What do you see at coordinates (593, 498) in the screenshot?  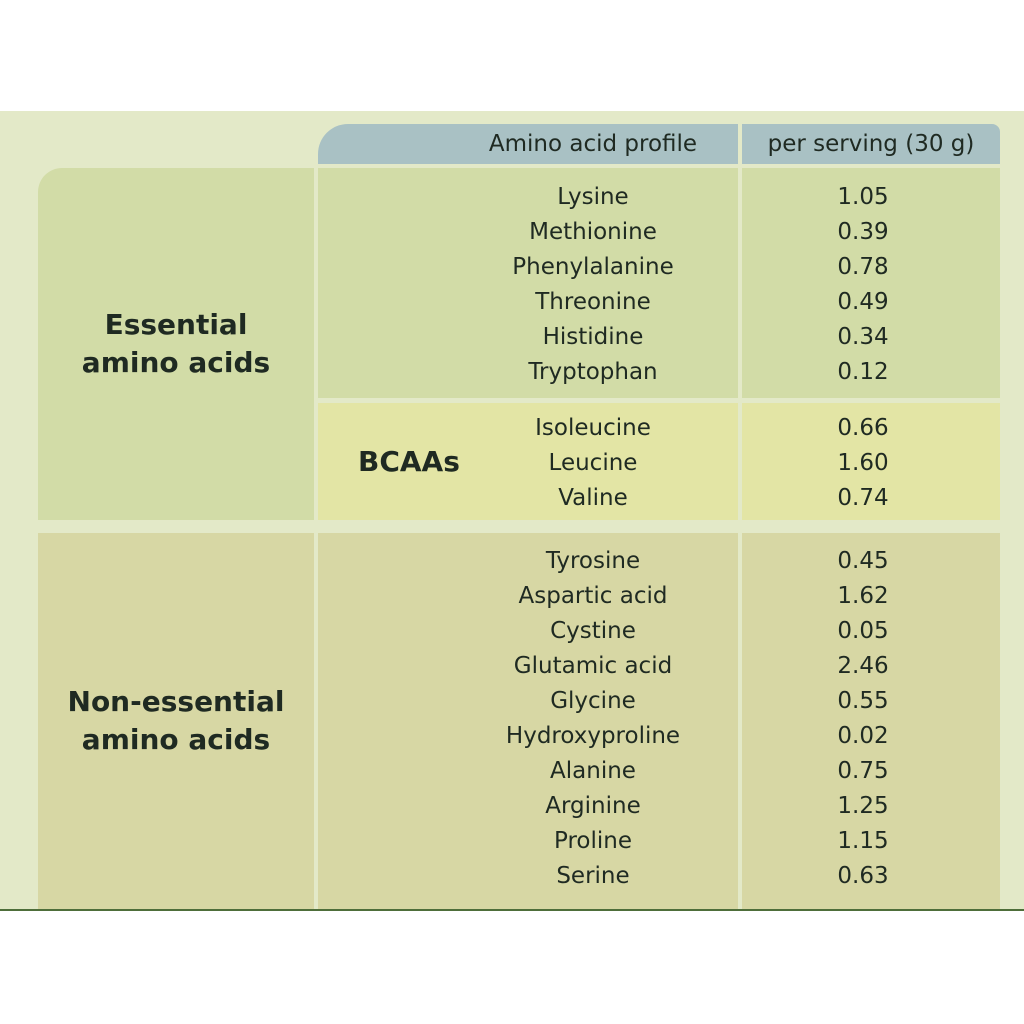 I see `bcaa-name: Valine` at bounding box center [593, 498].